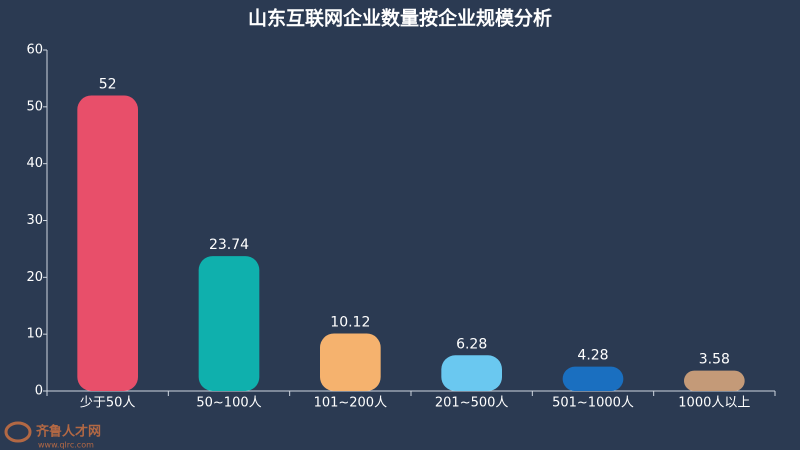 The image size is (800, 450). What do you see at coordinates (714, 403) in the screenshot?
I see `x-tick-label: 1000人以上` at bounding box center [714, 403].